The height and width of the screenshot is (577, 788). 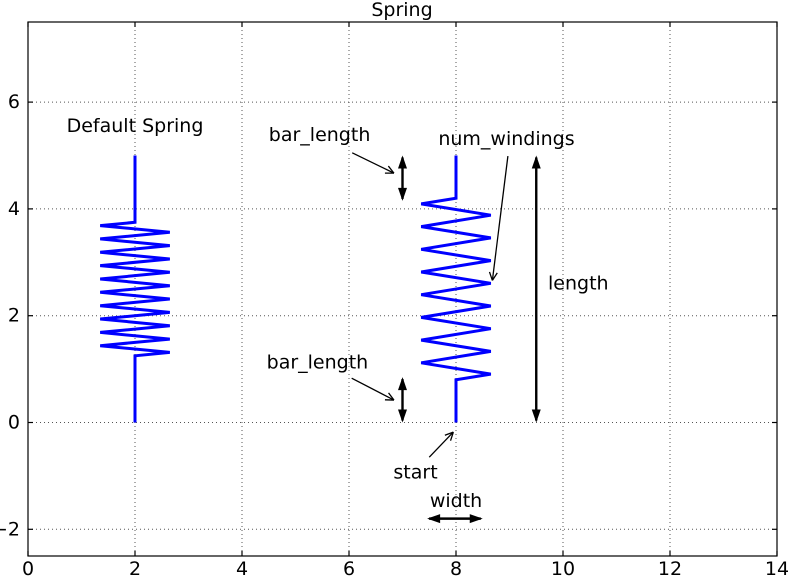 What do you see at coordinates (28, 567) in the screenshot?
I see `x-tick-label: 0` at bounding box center [28, 567].